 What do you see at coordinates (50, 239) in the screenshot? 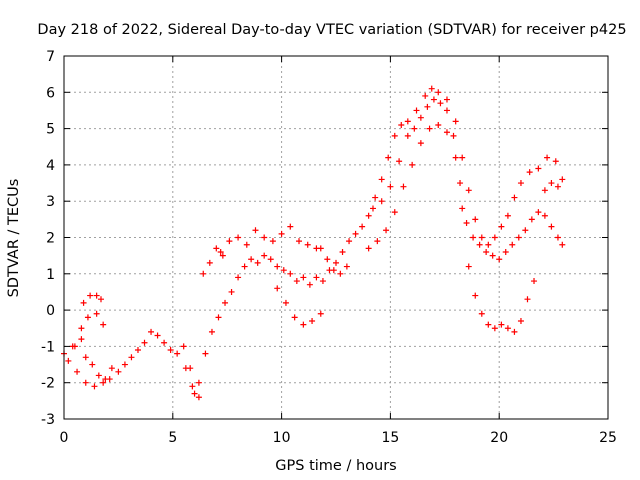
I see `y-tick-label: 2` at bounding box center [50, 239].